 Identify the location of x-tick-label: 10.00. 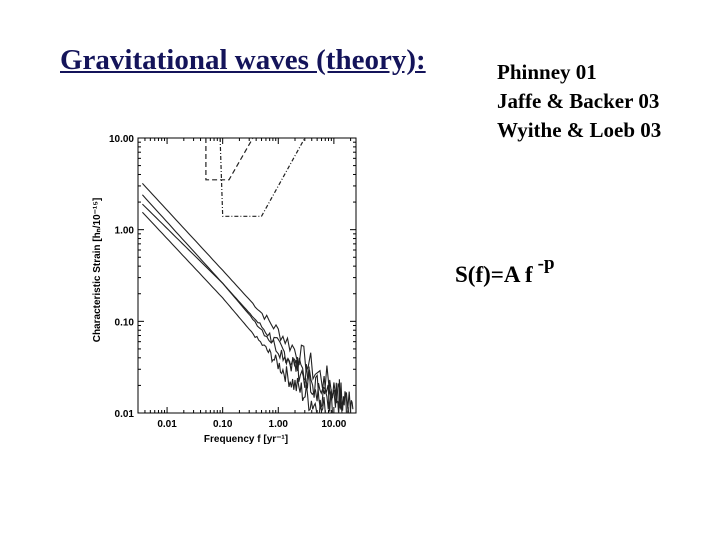
(333, 424).